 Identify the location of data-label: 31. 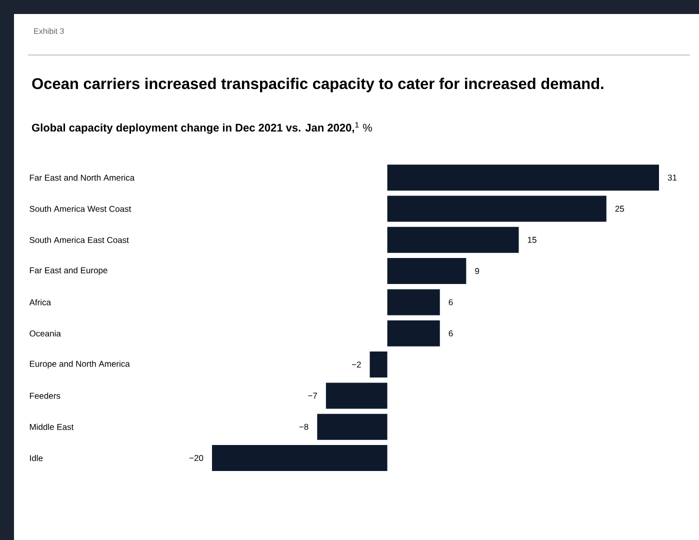
(672, 177).